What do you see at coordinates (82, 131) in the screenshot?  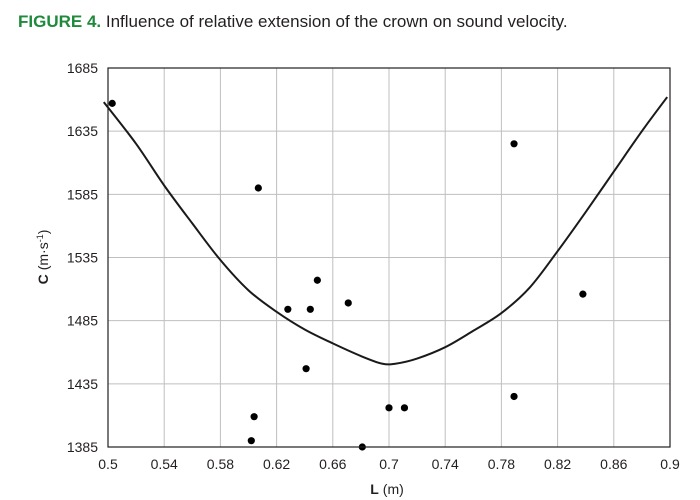 I see `y-tick-label: 1635` at bounding box center [82, 131].